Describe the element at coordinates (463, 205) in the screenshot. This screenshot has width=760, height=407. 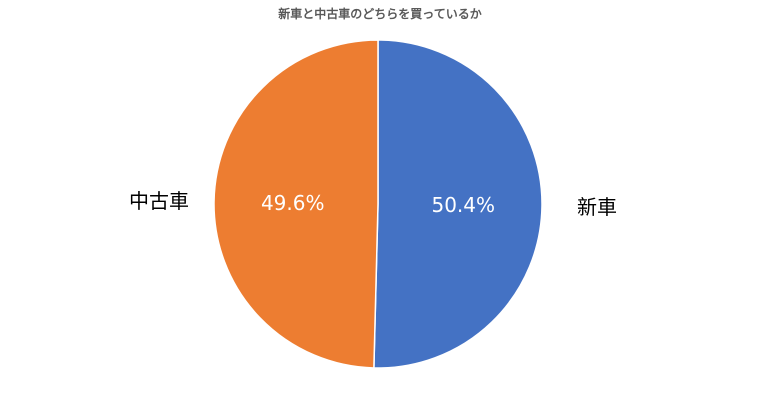
I see `slice-percent-label-0: 50.4%` at that location.